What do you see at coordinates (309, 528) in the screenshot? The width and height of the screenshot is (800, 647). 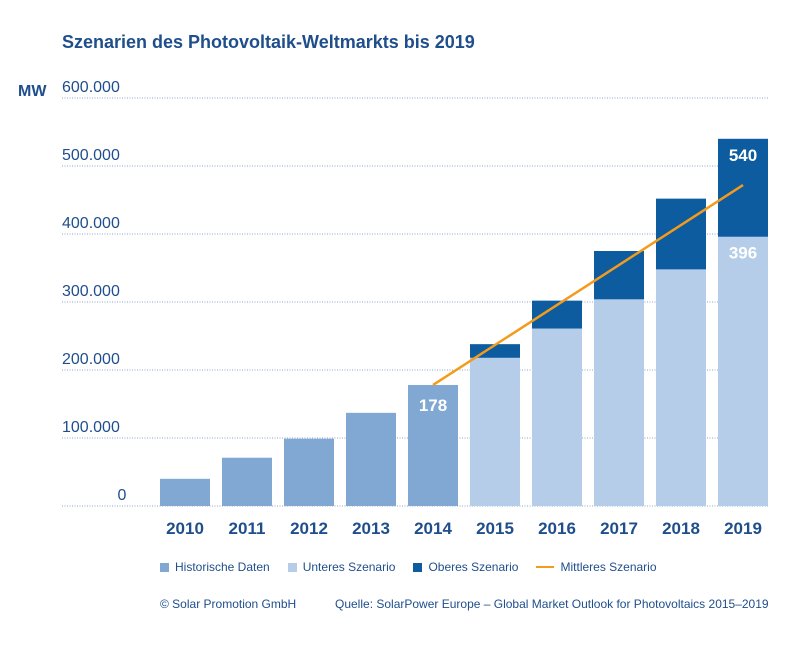 I see `x-tick-label: 2012` at bounding box center [309, 528].